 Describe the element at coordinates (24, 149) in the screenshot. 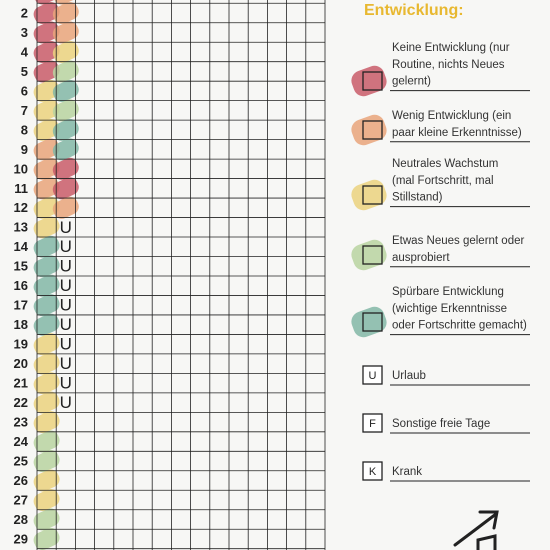

I see `row-number: 9` at that location.